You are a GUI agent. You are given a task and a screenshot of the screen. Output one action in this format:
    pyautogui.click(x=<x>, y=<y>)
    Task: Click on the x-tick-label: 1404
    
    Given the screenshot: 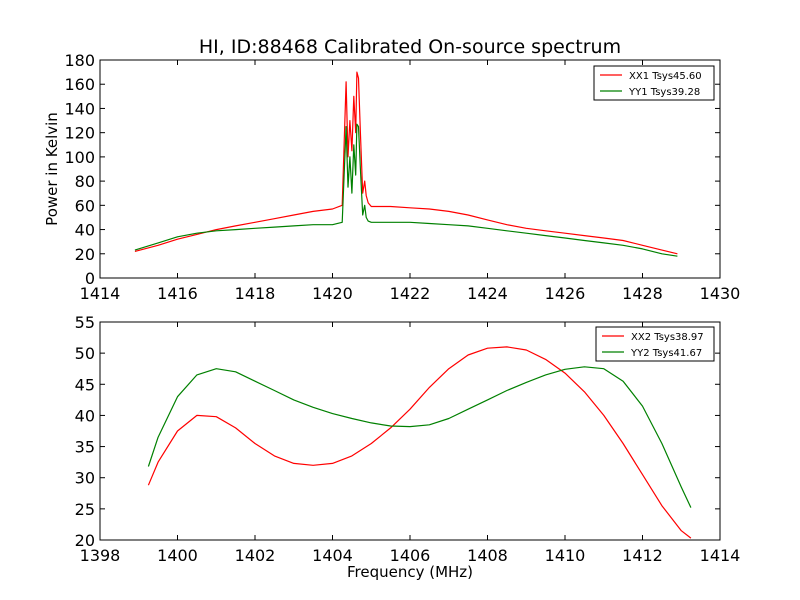 What is the action you would take?
    pyautogui.click(x=332, y=555)
    